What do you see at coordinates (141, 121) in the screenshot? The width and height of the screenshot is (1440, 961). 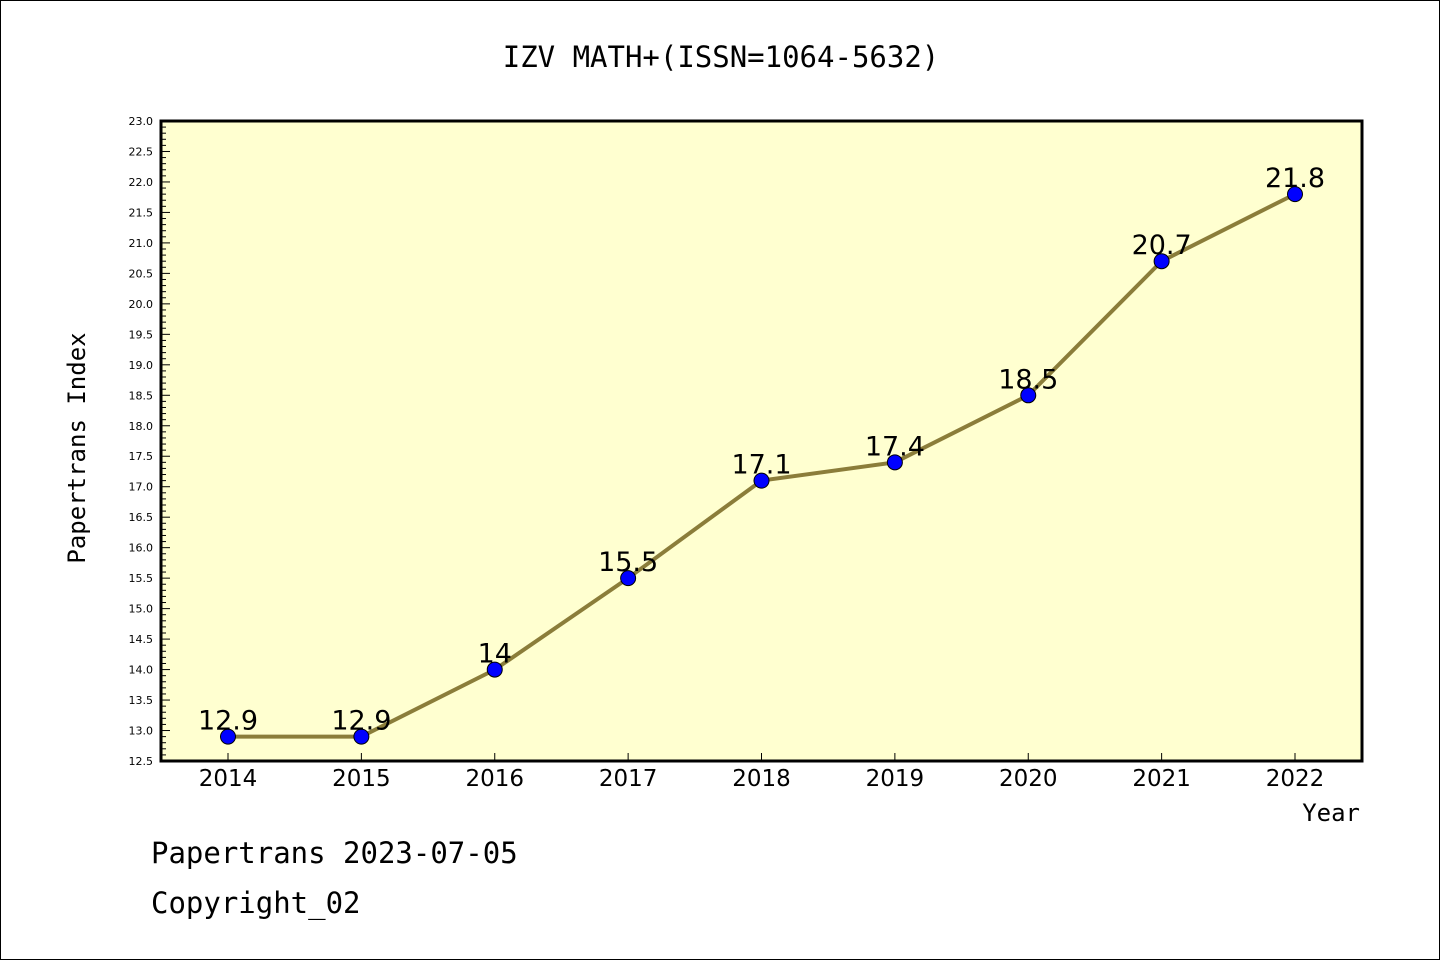 I see `y-tick-label: 23.0` at bounding box center [141, 121].